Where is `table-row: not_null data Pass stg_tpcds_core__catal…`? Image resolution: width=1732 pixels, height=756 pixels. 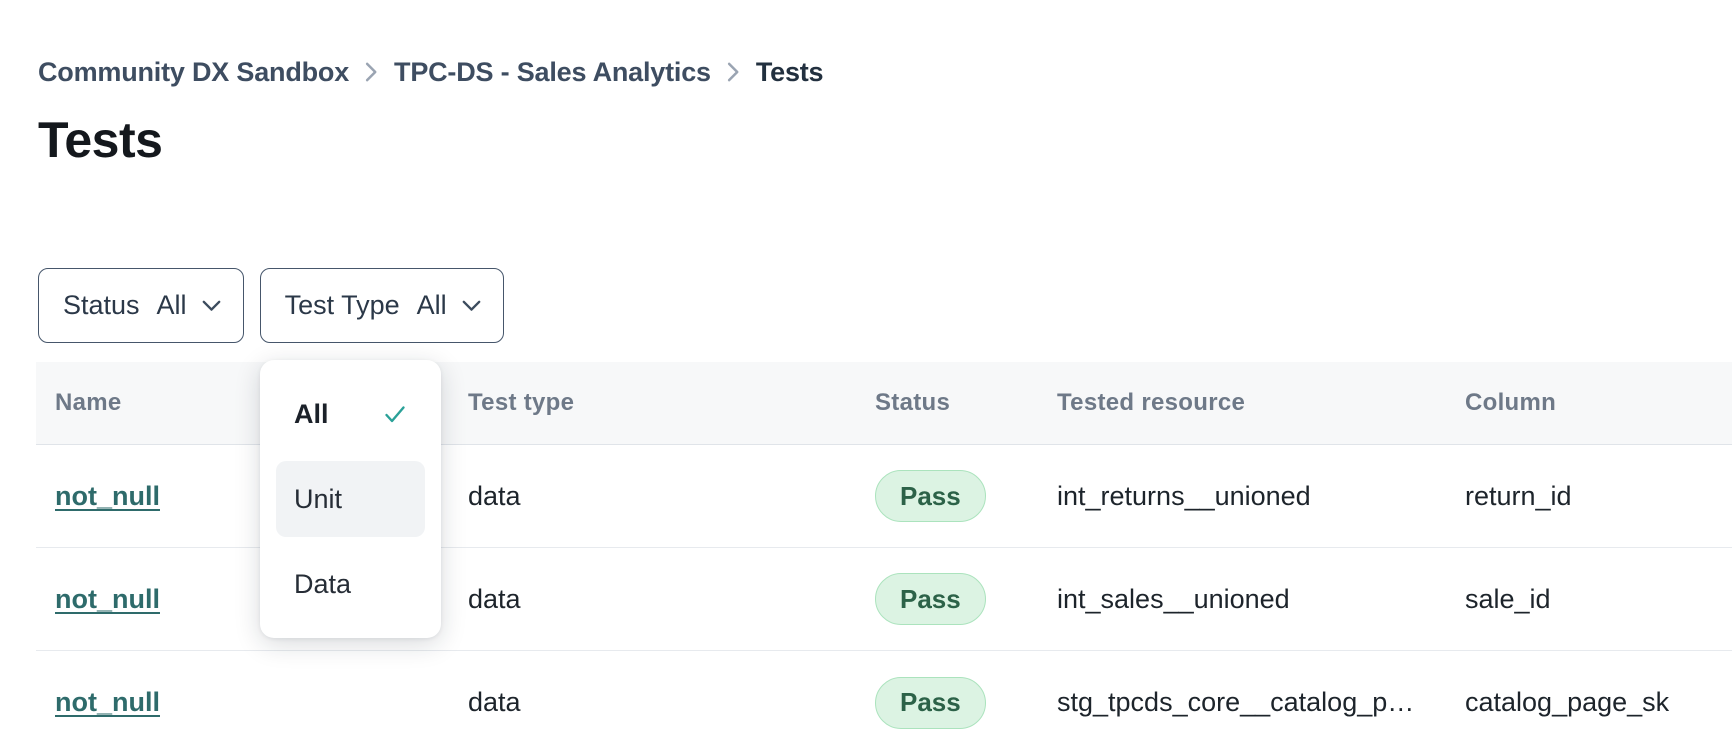
table-row: not_null data Pass stg_tpcds_core__catal… is located at coordinates (884, 702).